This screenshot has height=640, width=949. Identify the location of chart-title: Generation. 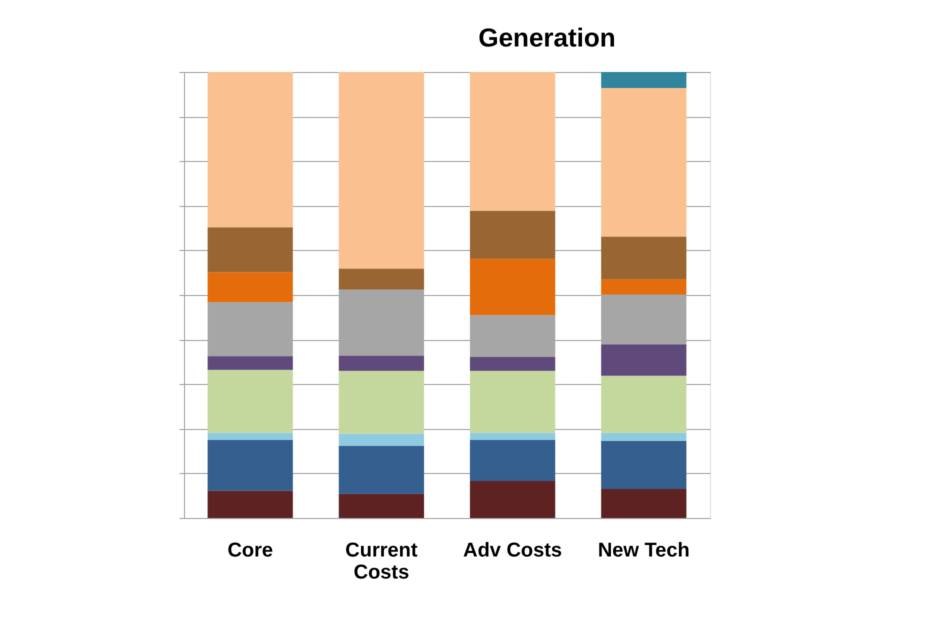
(547, 37).